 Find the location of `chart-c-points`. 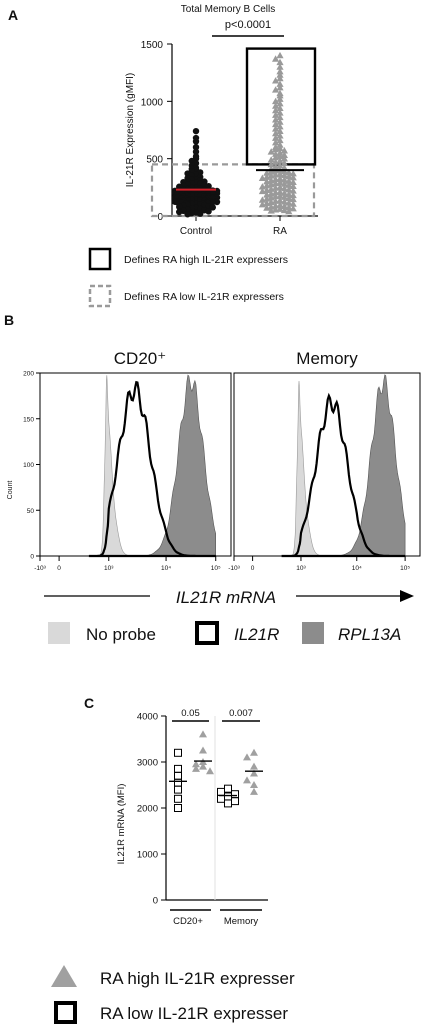

chart-c-points is located at coordinates (216, 771).